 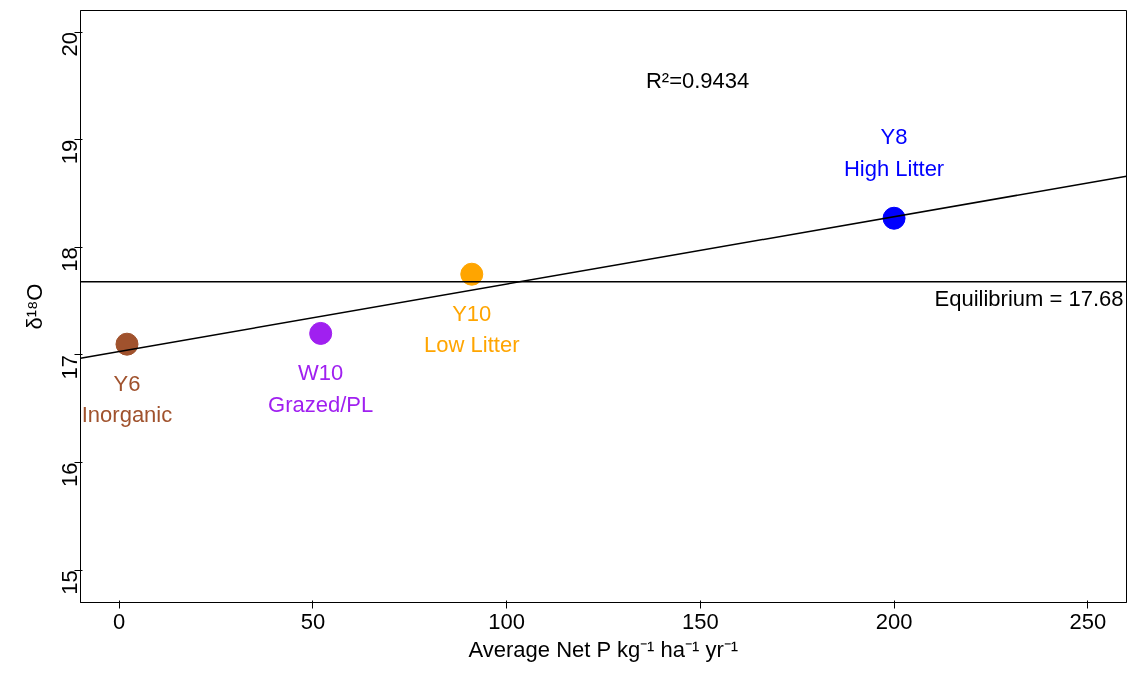 I want to click on y-tick-label: 19, so click(x=69, y=152).